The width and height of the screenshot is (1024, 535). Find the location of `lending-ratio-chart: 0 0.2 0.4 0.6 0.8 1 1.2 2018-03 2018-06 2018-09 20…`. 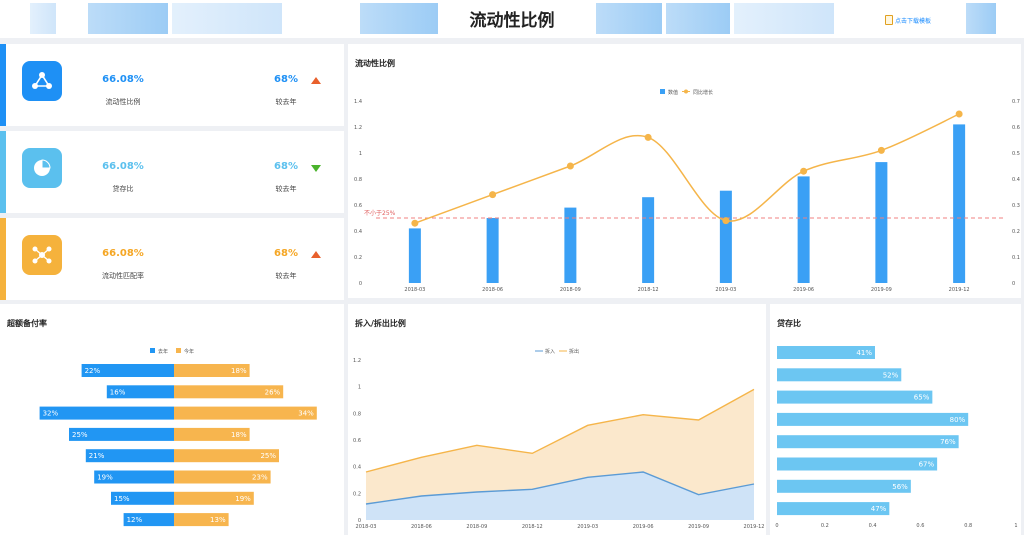

lending-ratio-chart: 0 0.2 0.4 0.6 0.8 1 1.2 2018-03 2018-06 2018-09 20… is located at coordinates (559, 439).